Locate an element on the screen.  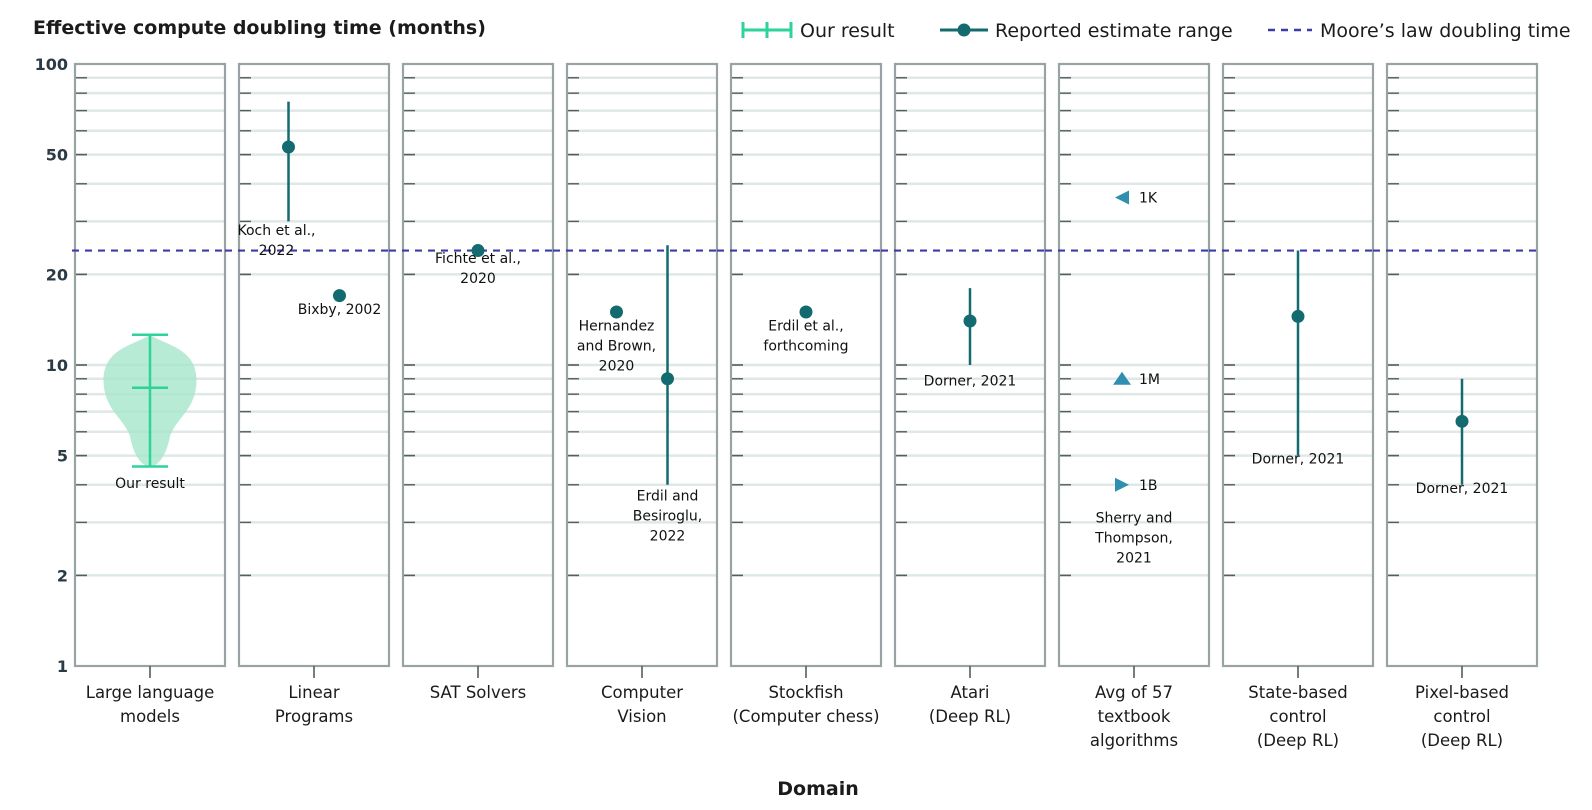
chart-title: Effective compute doubling time (months) is located at coordinates (259, 28).